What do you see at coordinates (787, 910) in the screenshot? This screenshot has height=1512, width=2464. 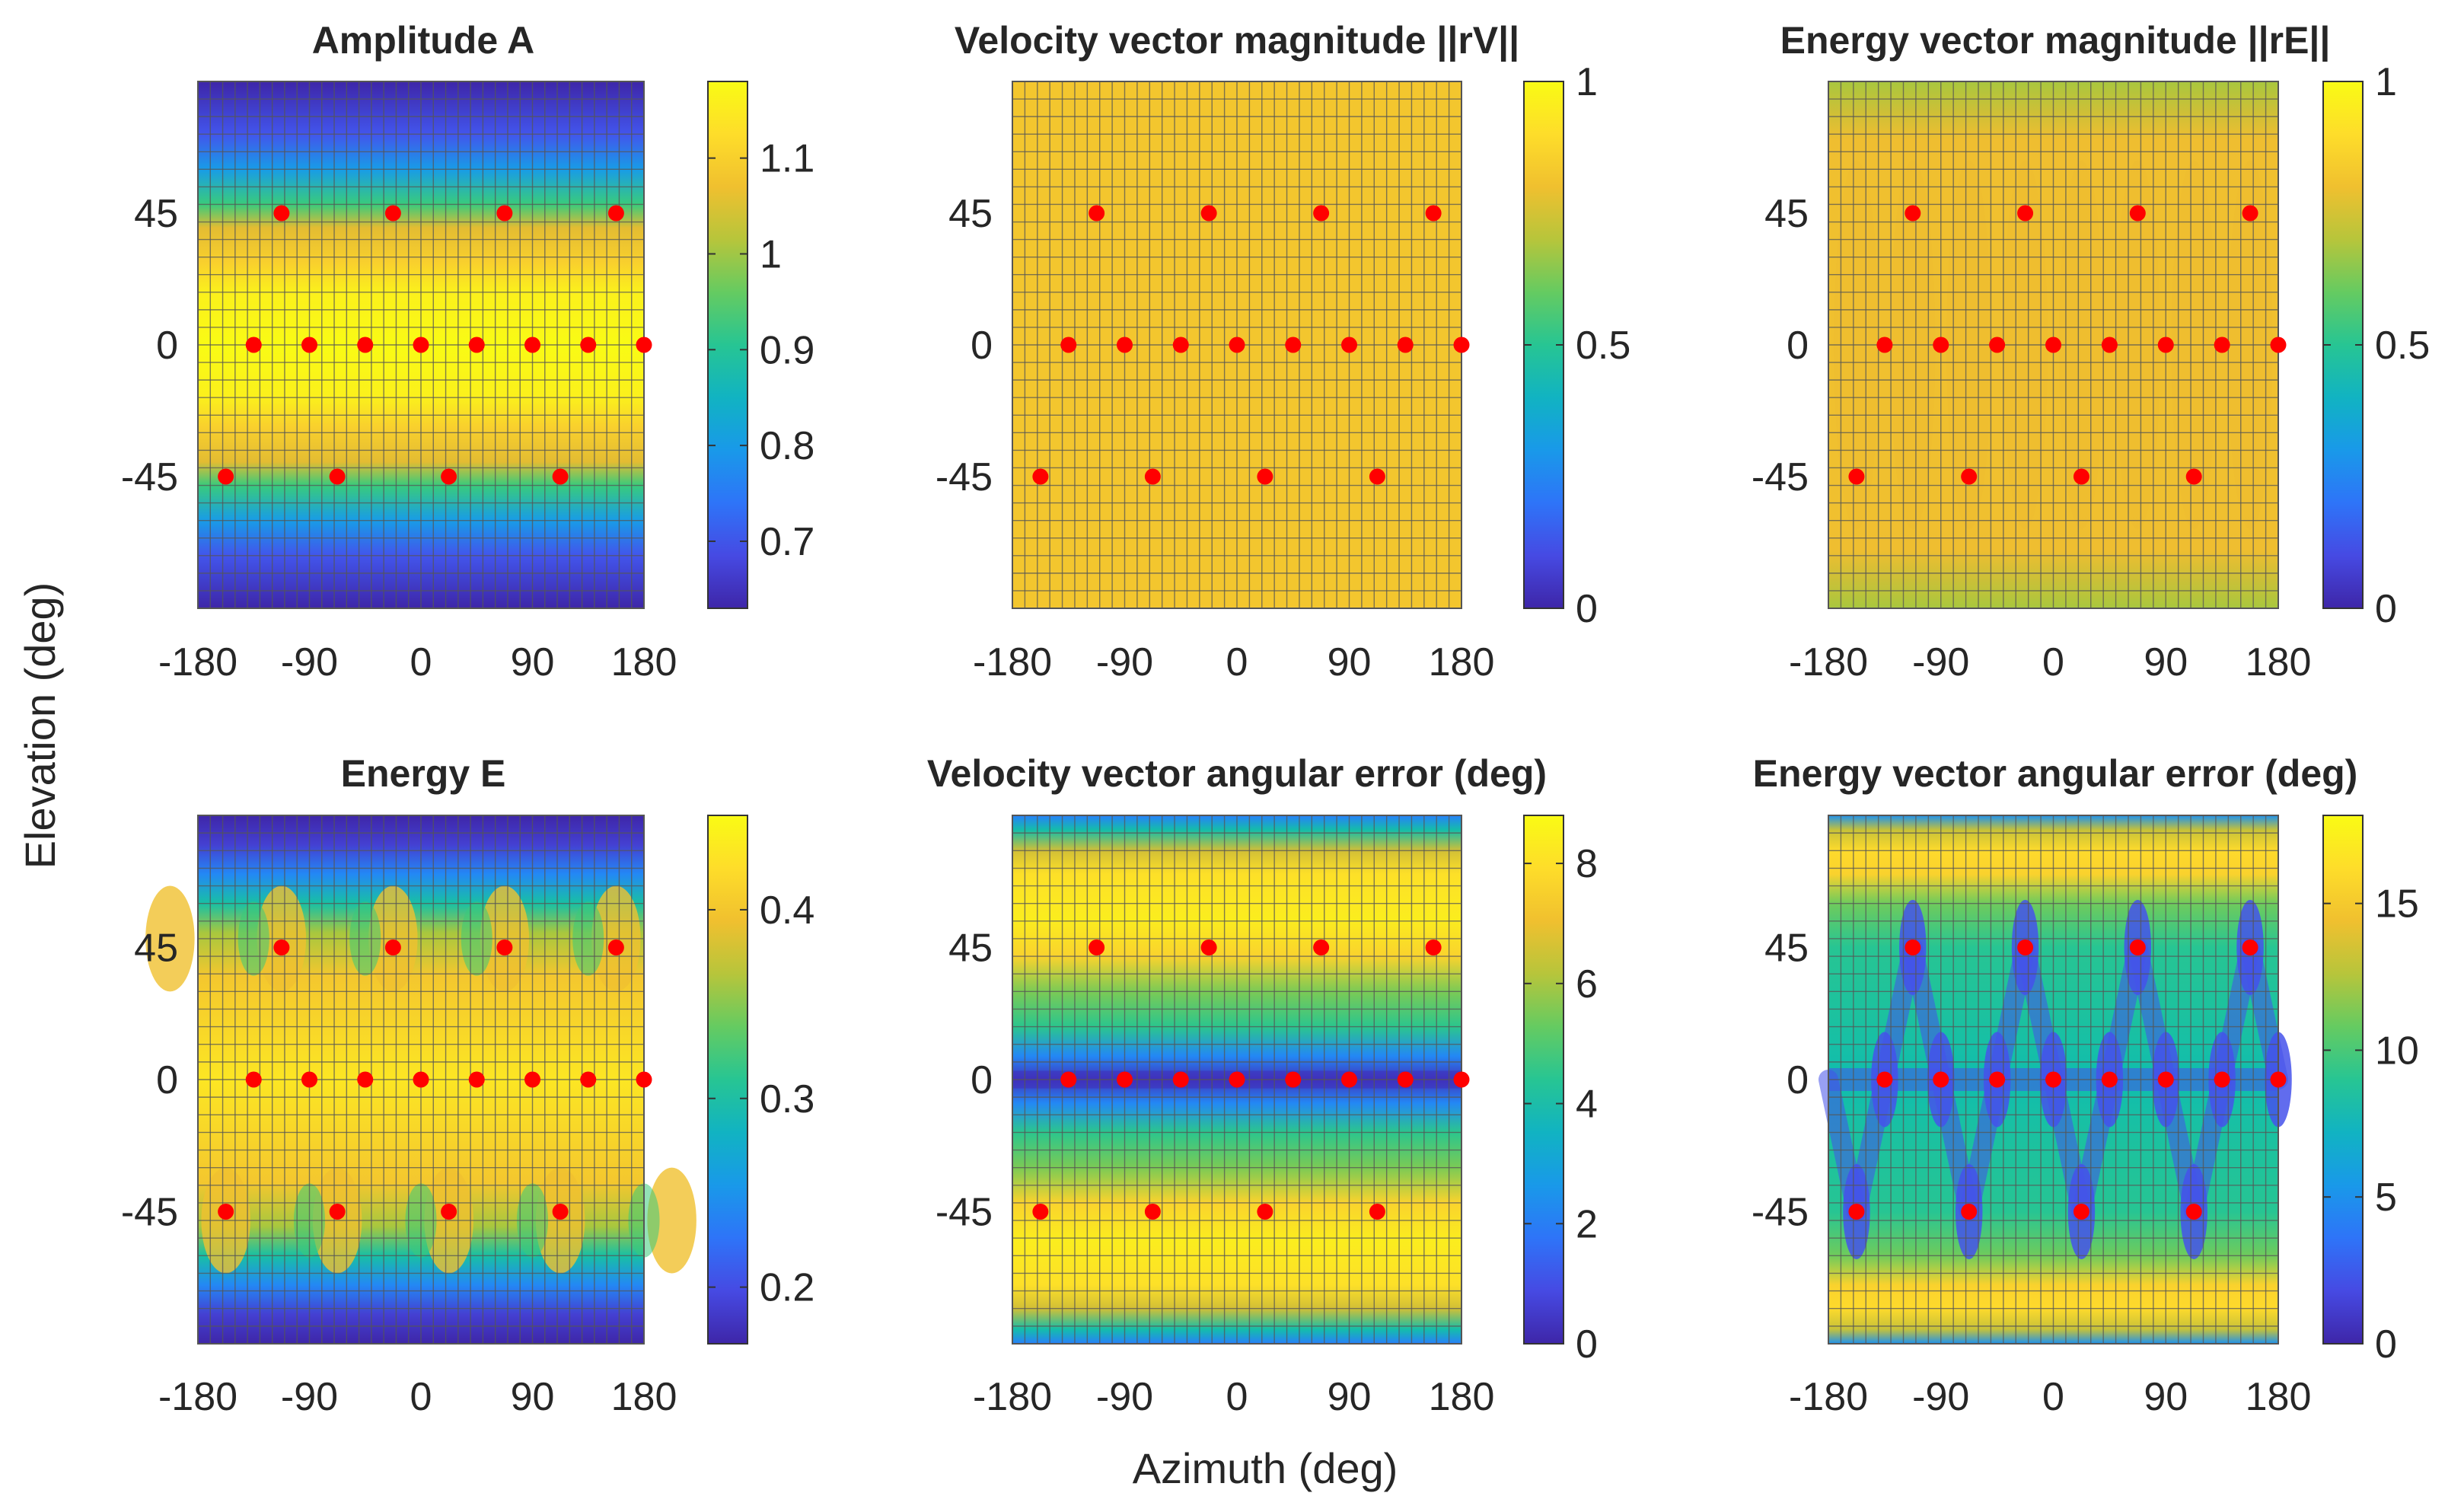 I see `colorbar-tick-label: 0.4` at bounding box center [787, 910].